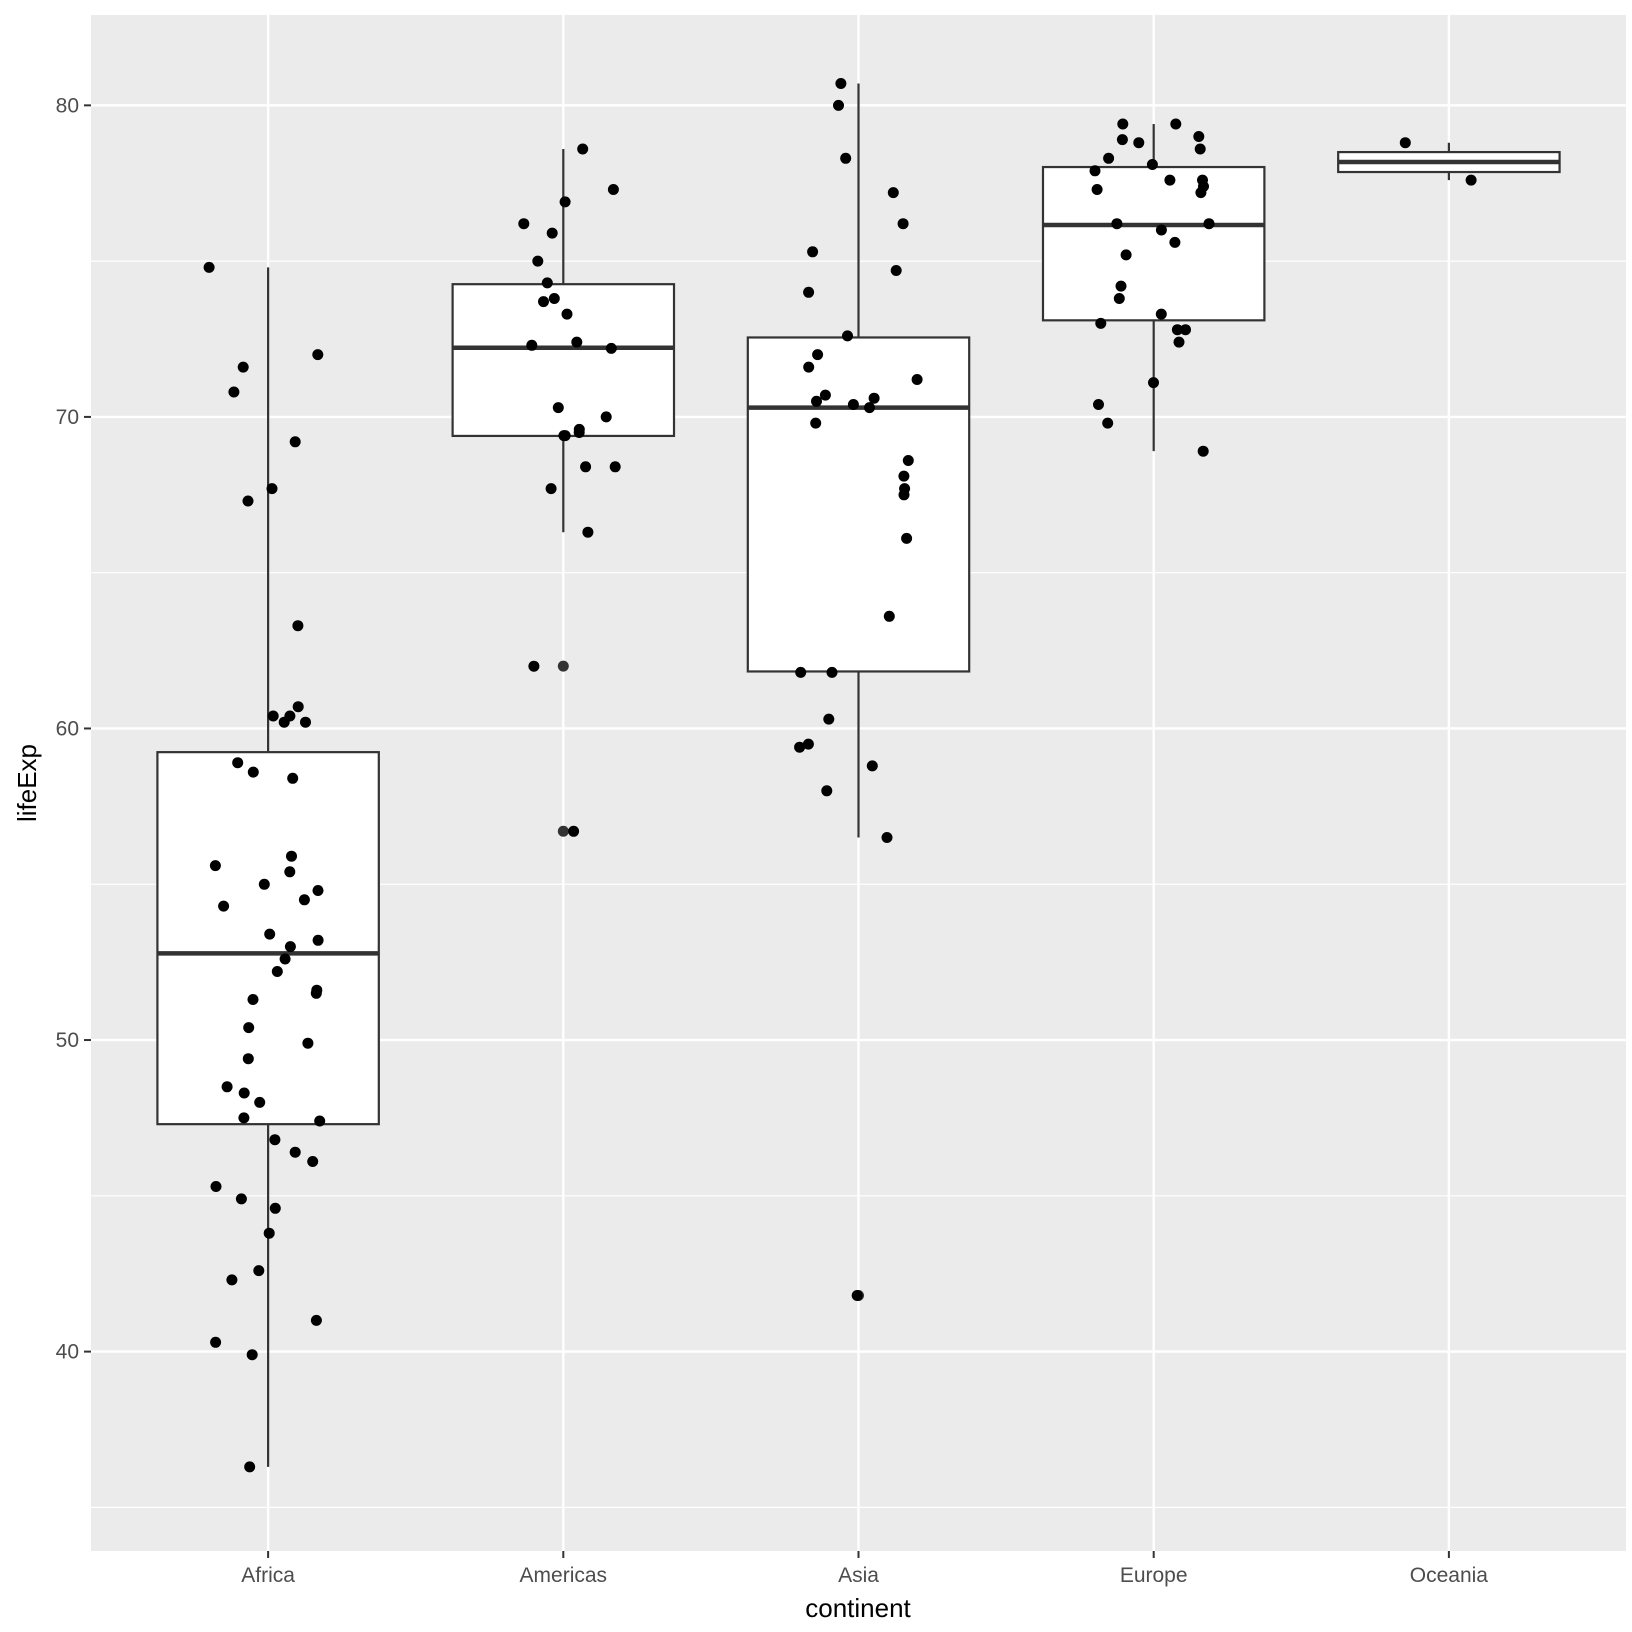  I want to click on x-tick-label: Europe, so click(1154, 1575).